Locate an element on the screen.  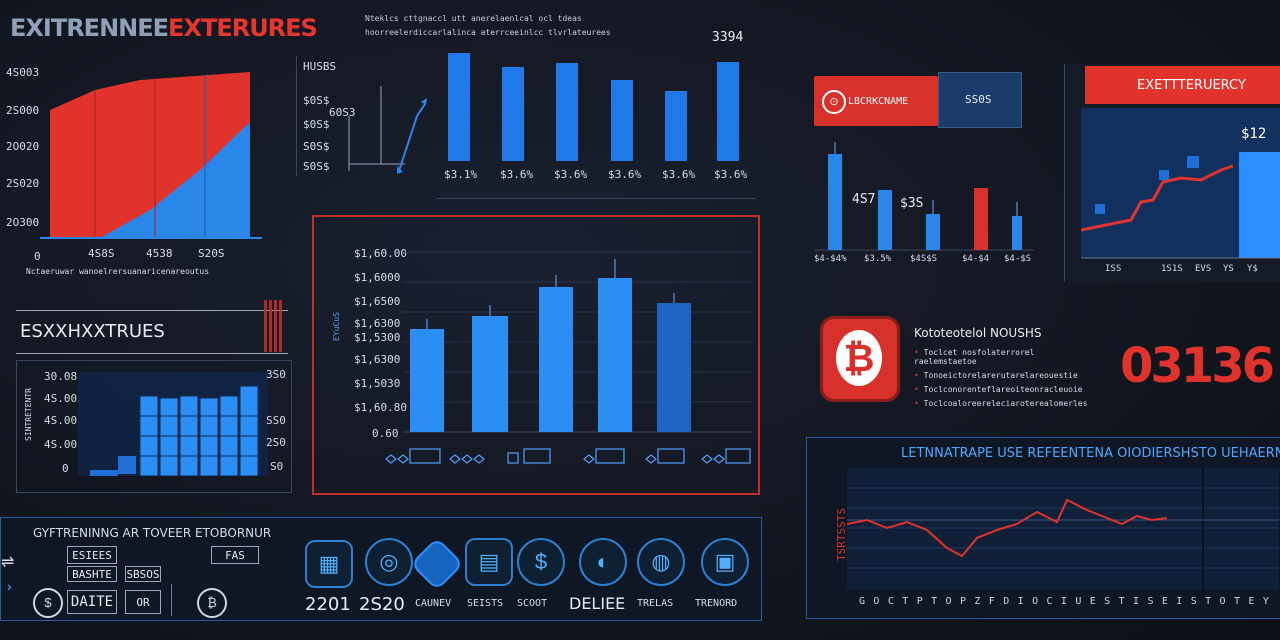
briefcase-icon: ▣ is located at coordinates (725, 562).